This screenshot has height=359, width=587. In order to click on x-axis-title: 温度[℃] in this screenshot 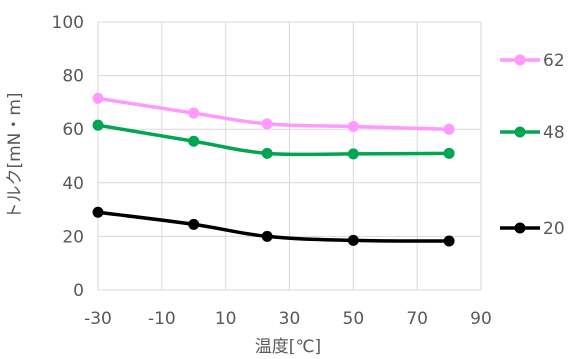, I will do `click(288, 347)`.